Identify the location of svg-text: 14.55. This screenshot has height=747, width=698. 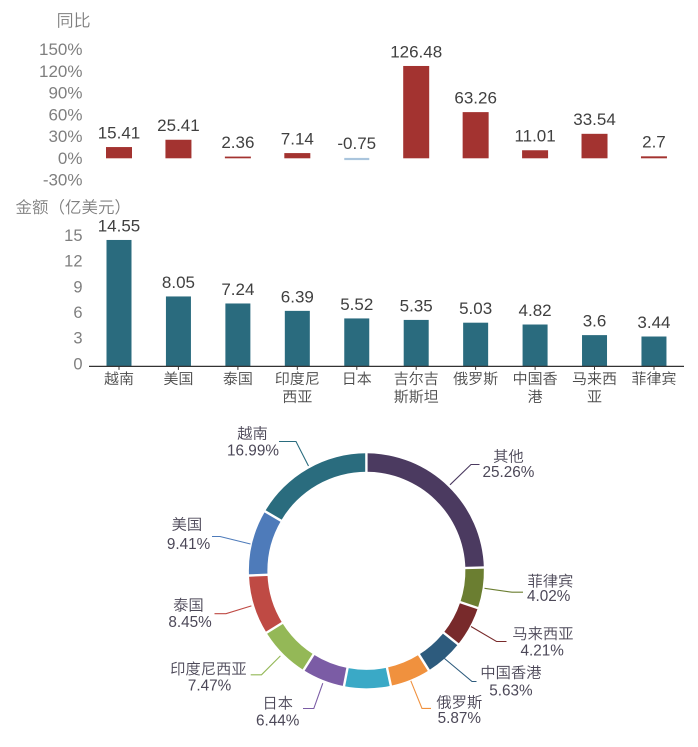
(119, 225).